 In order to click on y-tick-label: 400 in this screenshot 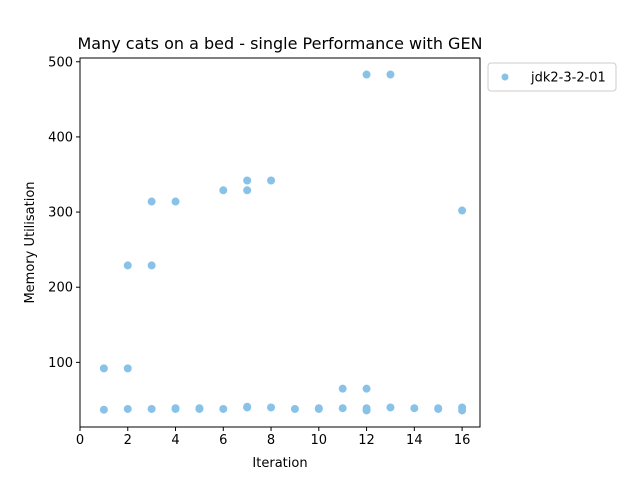, I will do `click(60, 137)`.